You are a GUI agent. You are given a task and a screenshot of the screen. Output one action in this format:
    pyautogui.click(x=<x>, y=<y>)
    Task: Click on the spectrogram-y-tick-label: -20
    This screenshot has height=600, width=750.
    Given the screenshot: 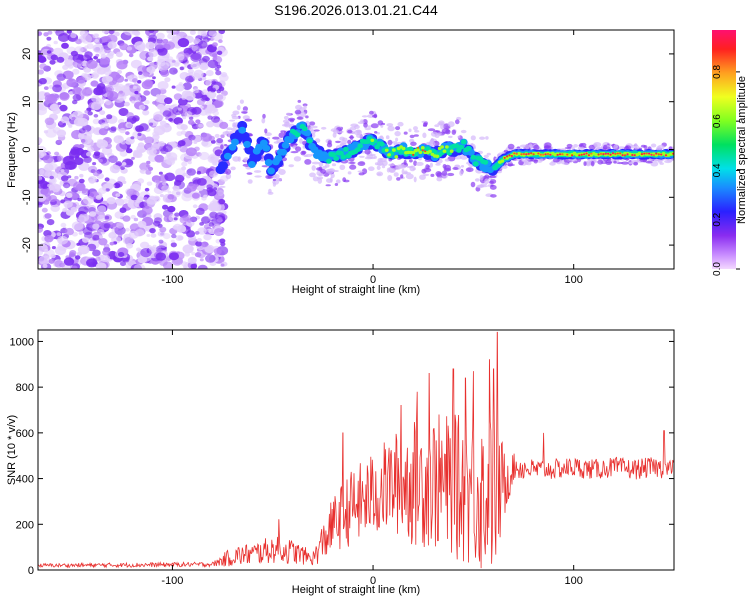 What is the action you would take?
    pyautogui.click(x=27, y=245)
    